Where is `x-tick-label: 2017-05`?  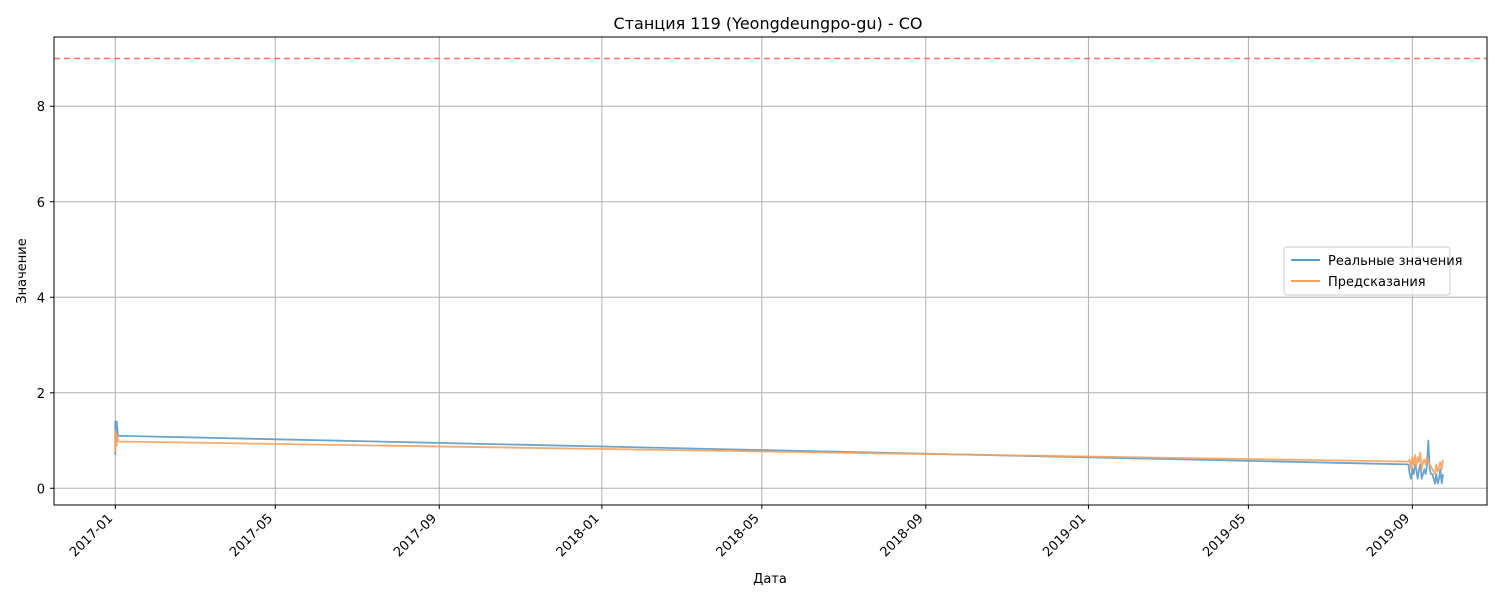
x-tick-label: 2017-05 is located at coordinates (251, 535).